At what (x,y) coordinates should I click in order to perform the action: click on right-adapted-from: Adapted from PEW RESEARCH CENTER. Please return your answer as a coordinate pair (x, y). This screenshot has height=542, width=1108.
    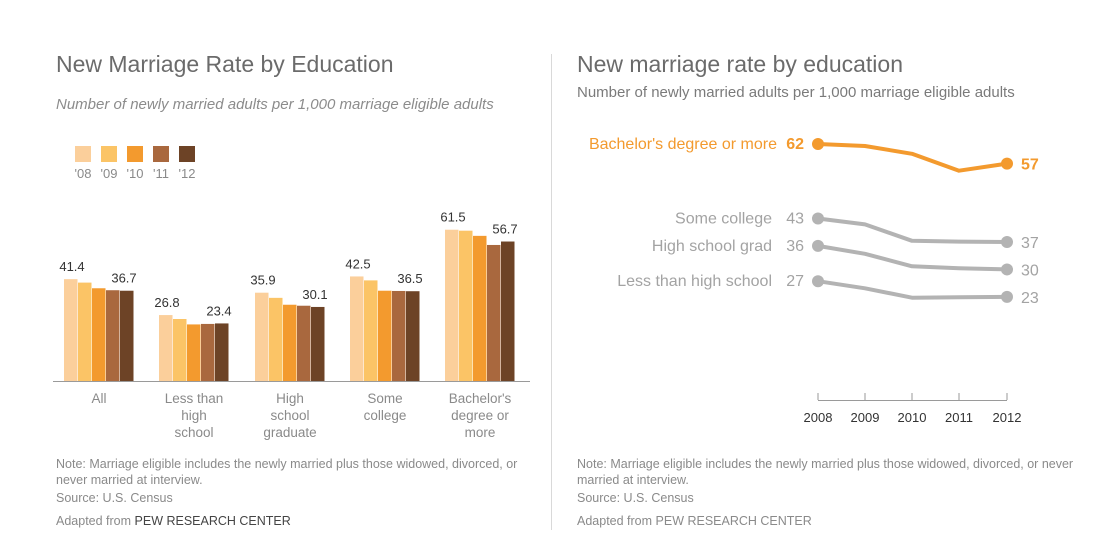
    Looking at the image, I should click on (694, 521).